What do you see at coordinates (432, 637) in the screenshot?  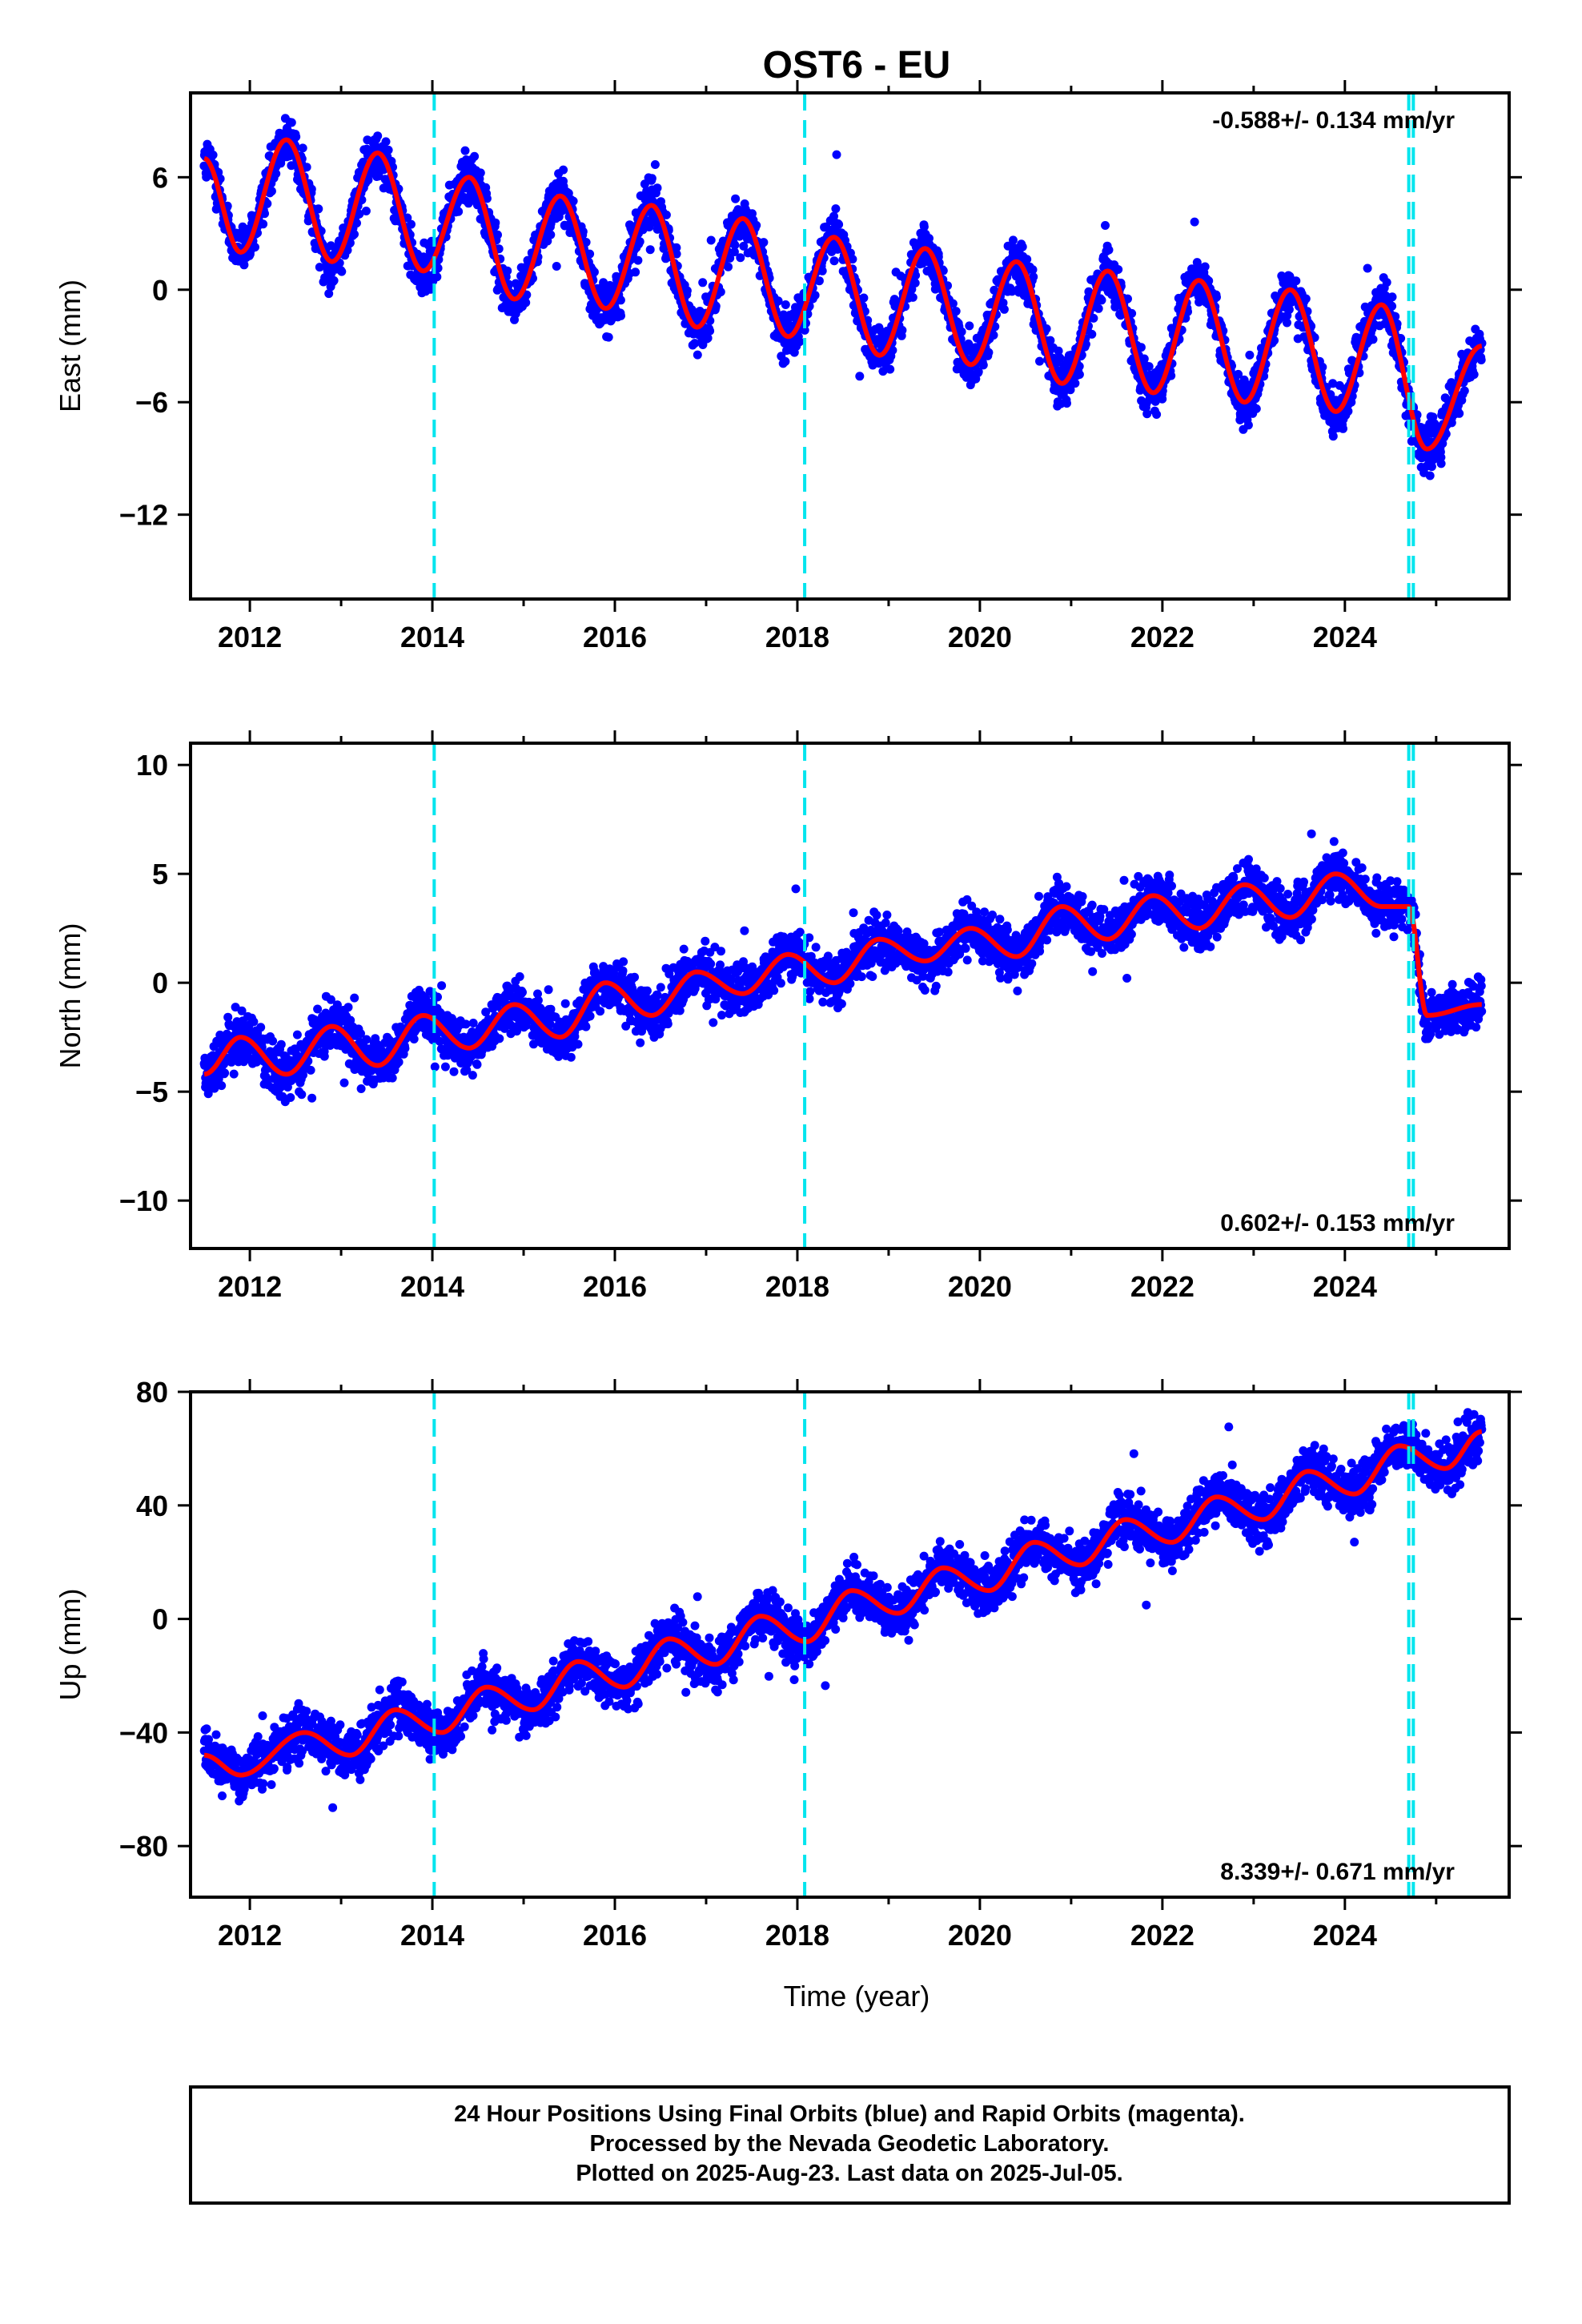 I see `east-x-tick-label: 2014` at bounding box center [432, 637].